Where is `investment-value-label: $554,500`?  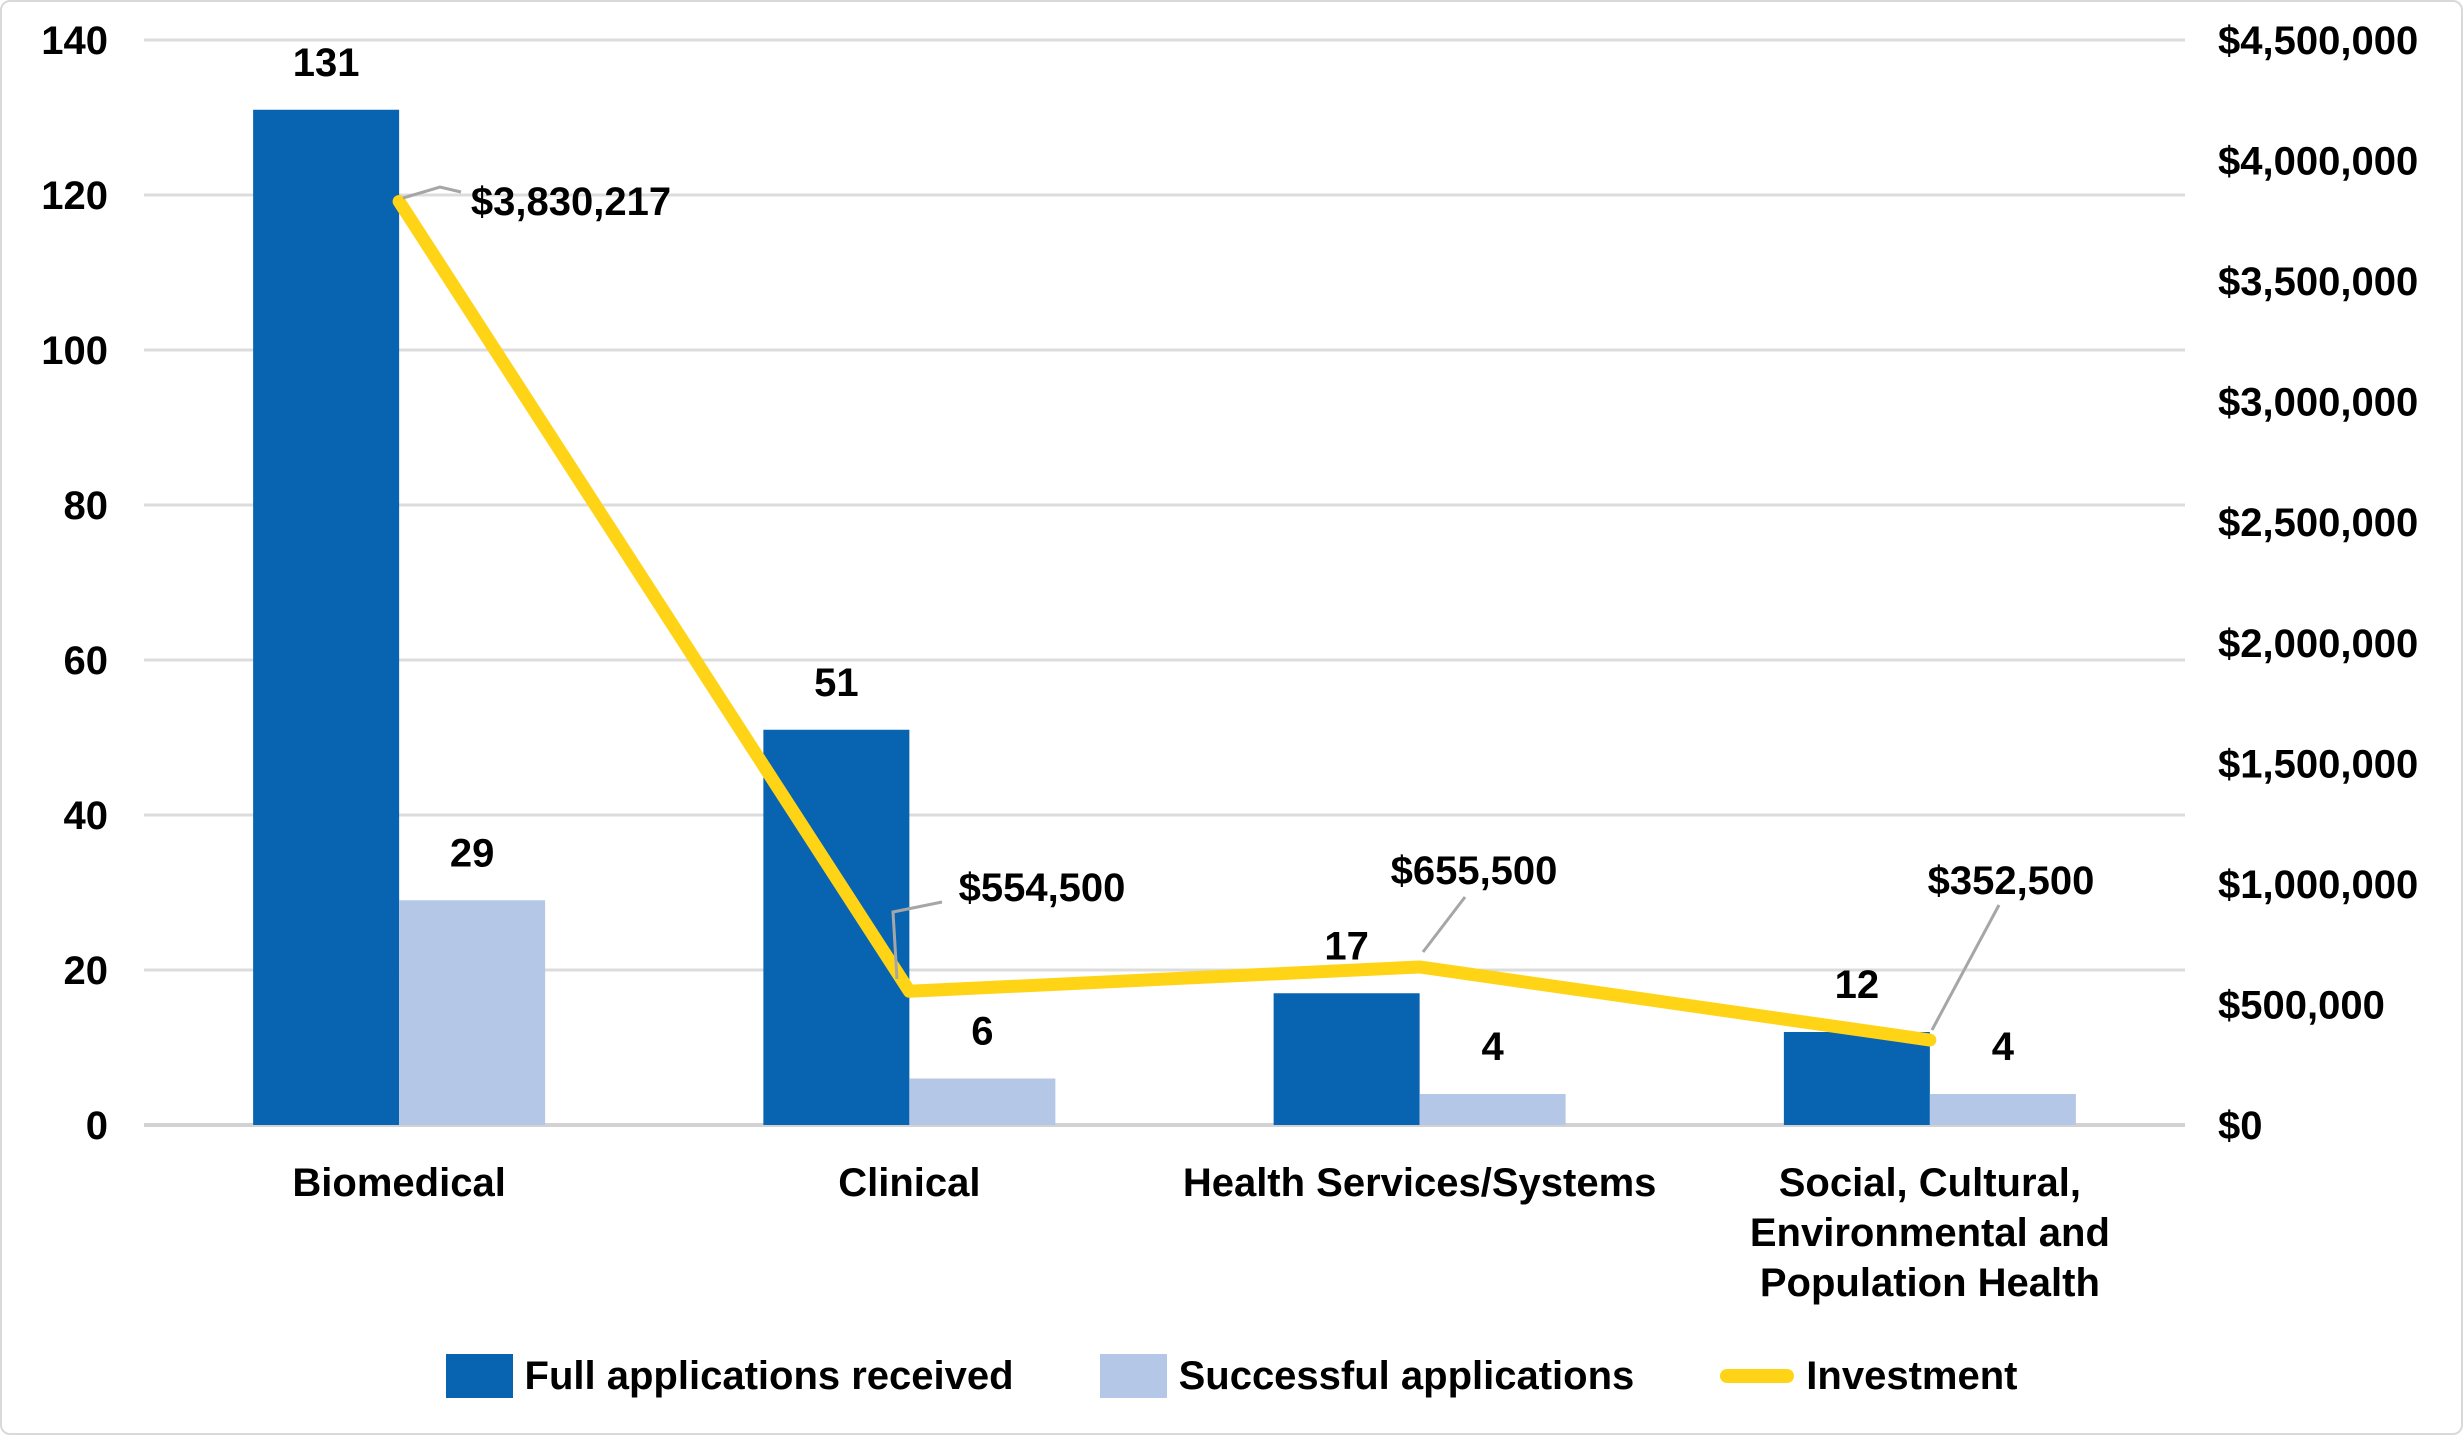
investment-value-label: $554,500 is located at coordinates (1042, 888).